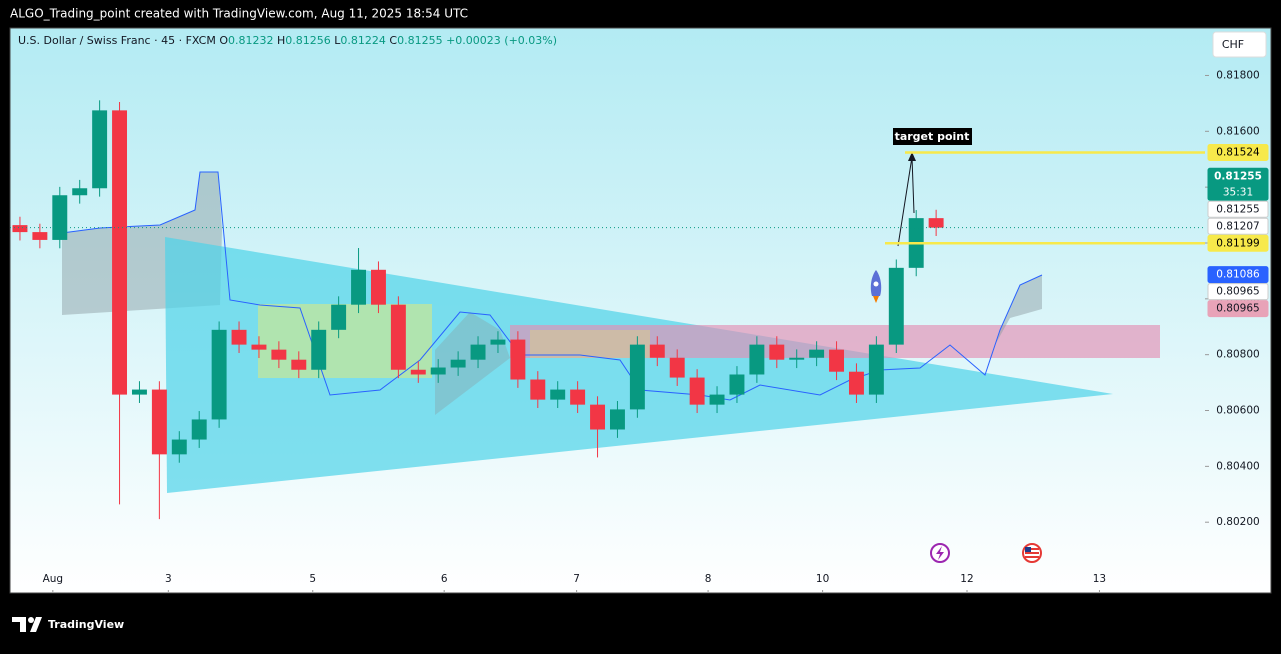 This screenshot has width=1281, height=654. Describe the element at coordinates (1237, 466) in the screenshot. I see `y-tick-label: 0.80400` at that location.